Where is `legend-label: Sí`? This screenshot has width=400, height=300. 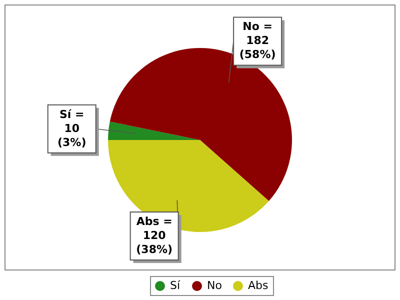 legend-label: Sí is located at coordinates (175, 285).